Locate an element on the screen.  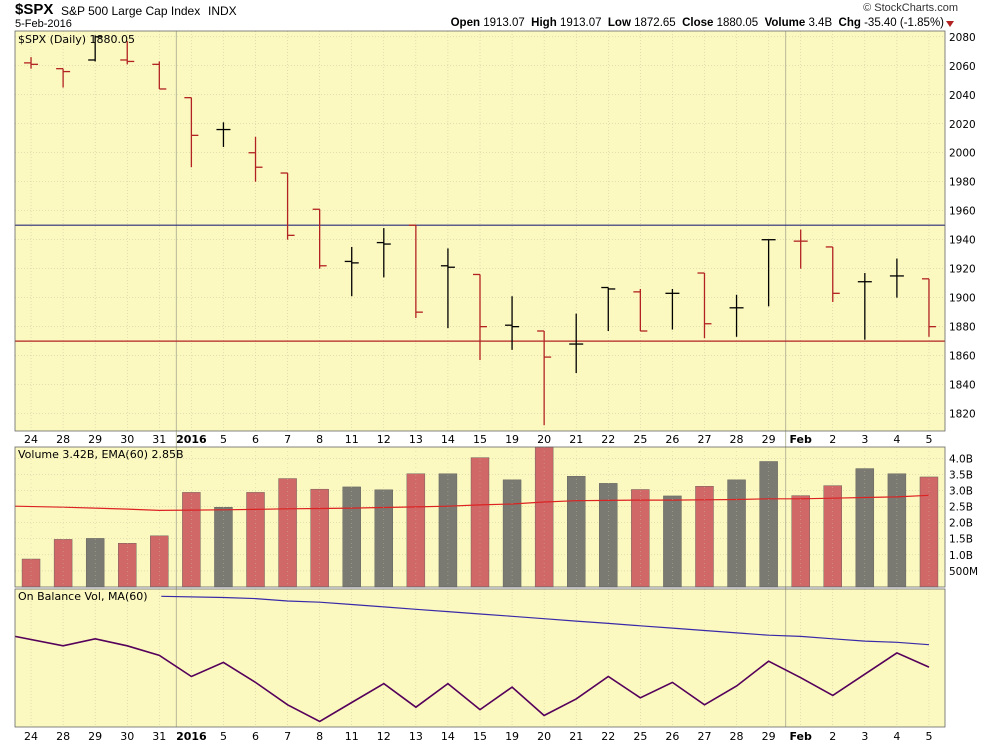
x-tick-label-bottom: 20 is located at coordinates (544, 736).